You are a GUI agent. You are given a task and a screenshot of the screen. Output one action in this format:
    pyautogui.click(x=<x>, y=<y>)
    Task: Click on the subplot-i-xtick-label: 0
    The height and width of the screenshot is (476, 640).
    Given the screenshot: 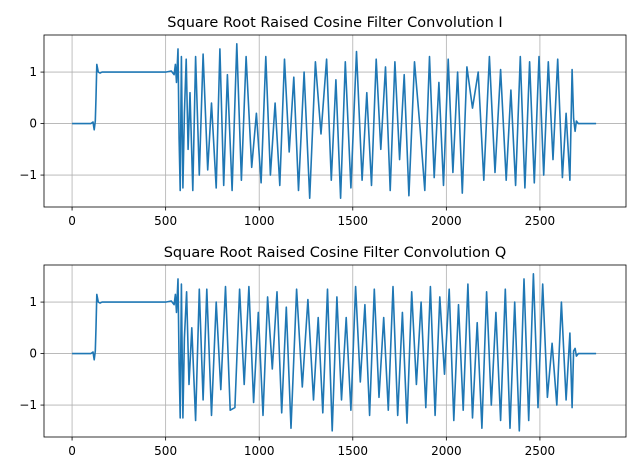 What is the action you would take?
    pyautogui.click(x=72, y=221)
    